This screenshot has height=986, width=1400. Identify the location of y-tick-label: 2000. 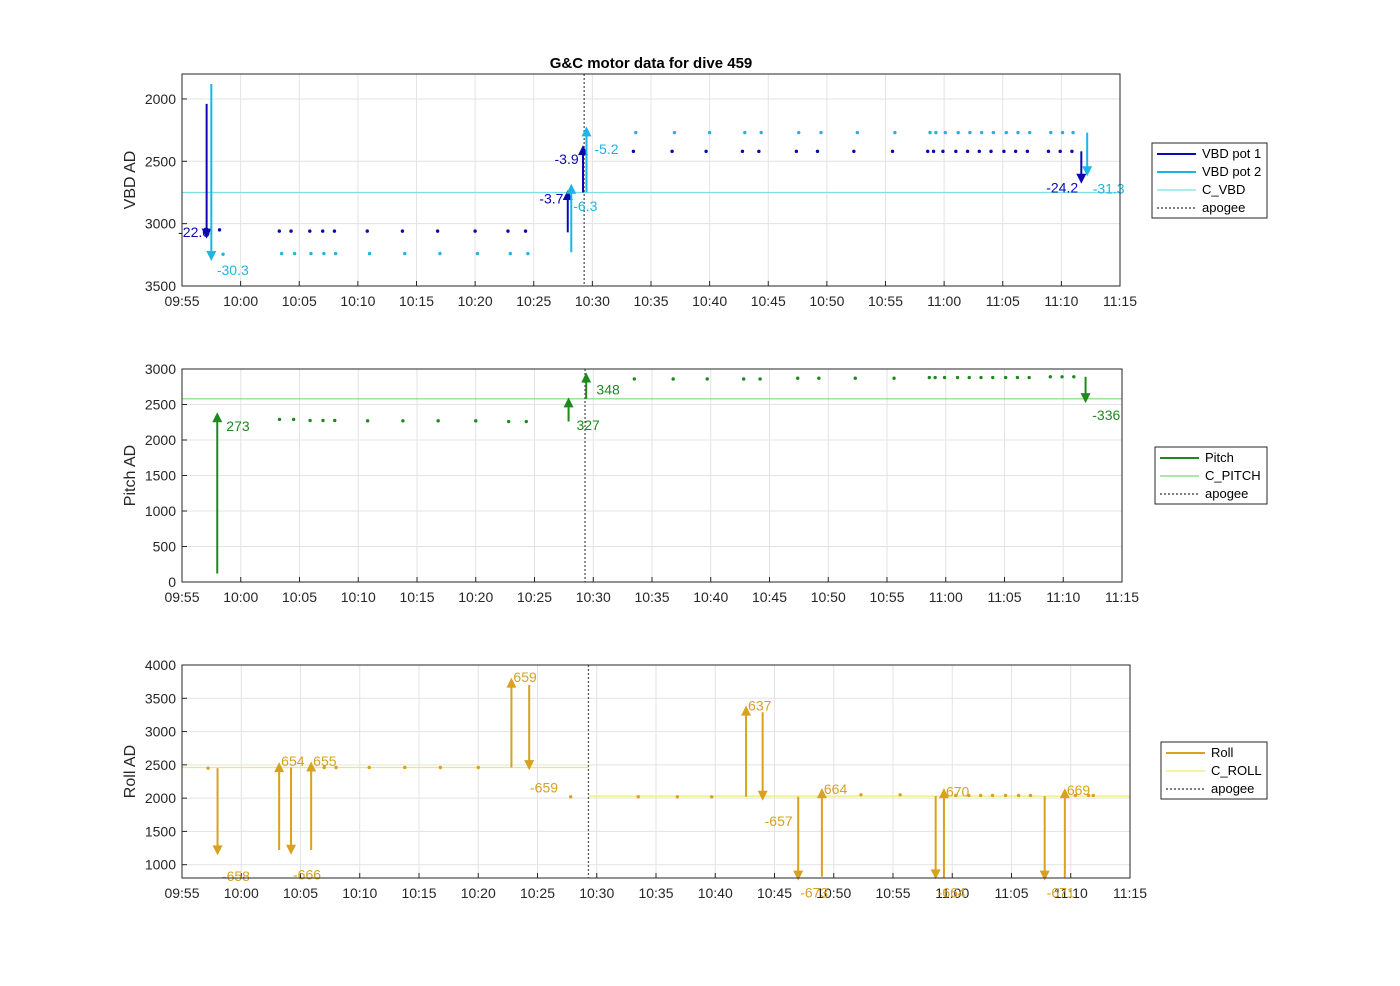
(160, 798).